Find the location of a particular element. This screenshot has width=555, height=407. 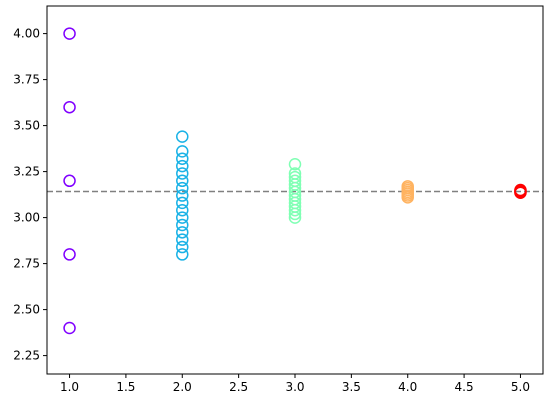

x-tick-label: 2.0 is located at coordinates (182, 387).